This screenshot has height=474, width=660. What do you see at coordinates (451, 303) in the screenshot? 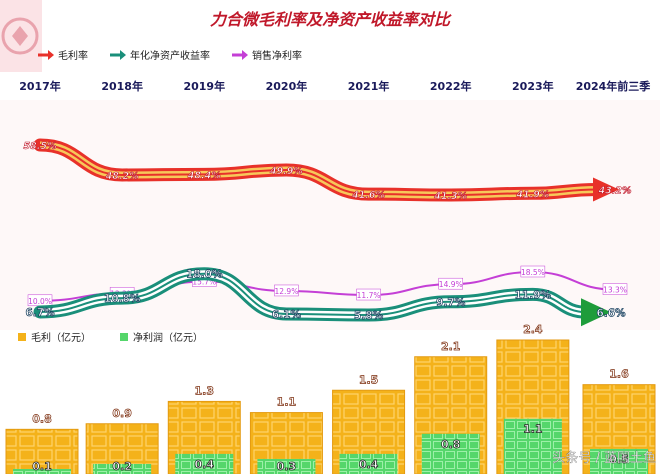
I see `roe-label: 9.7%` at bounding box center [451, 303].